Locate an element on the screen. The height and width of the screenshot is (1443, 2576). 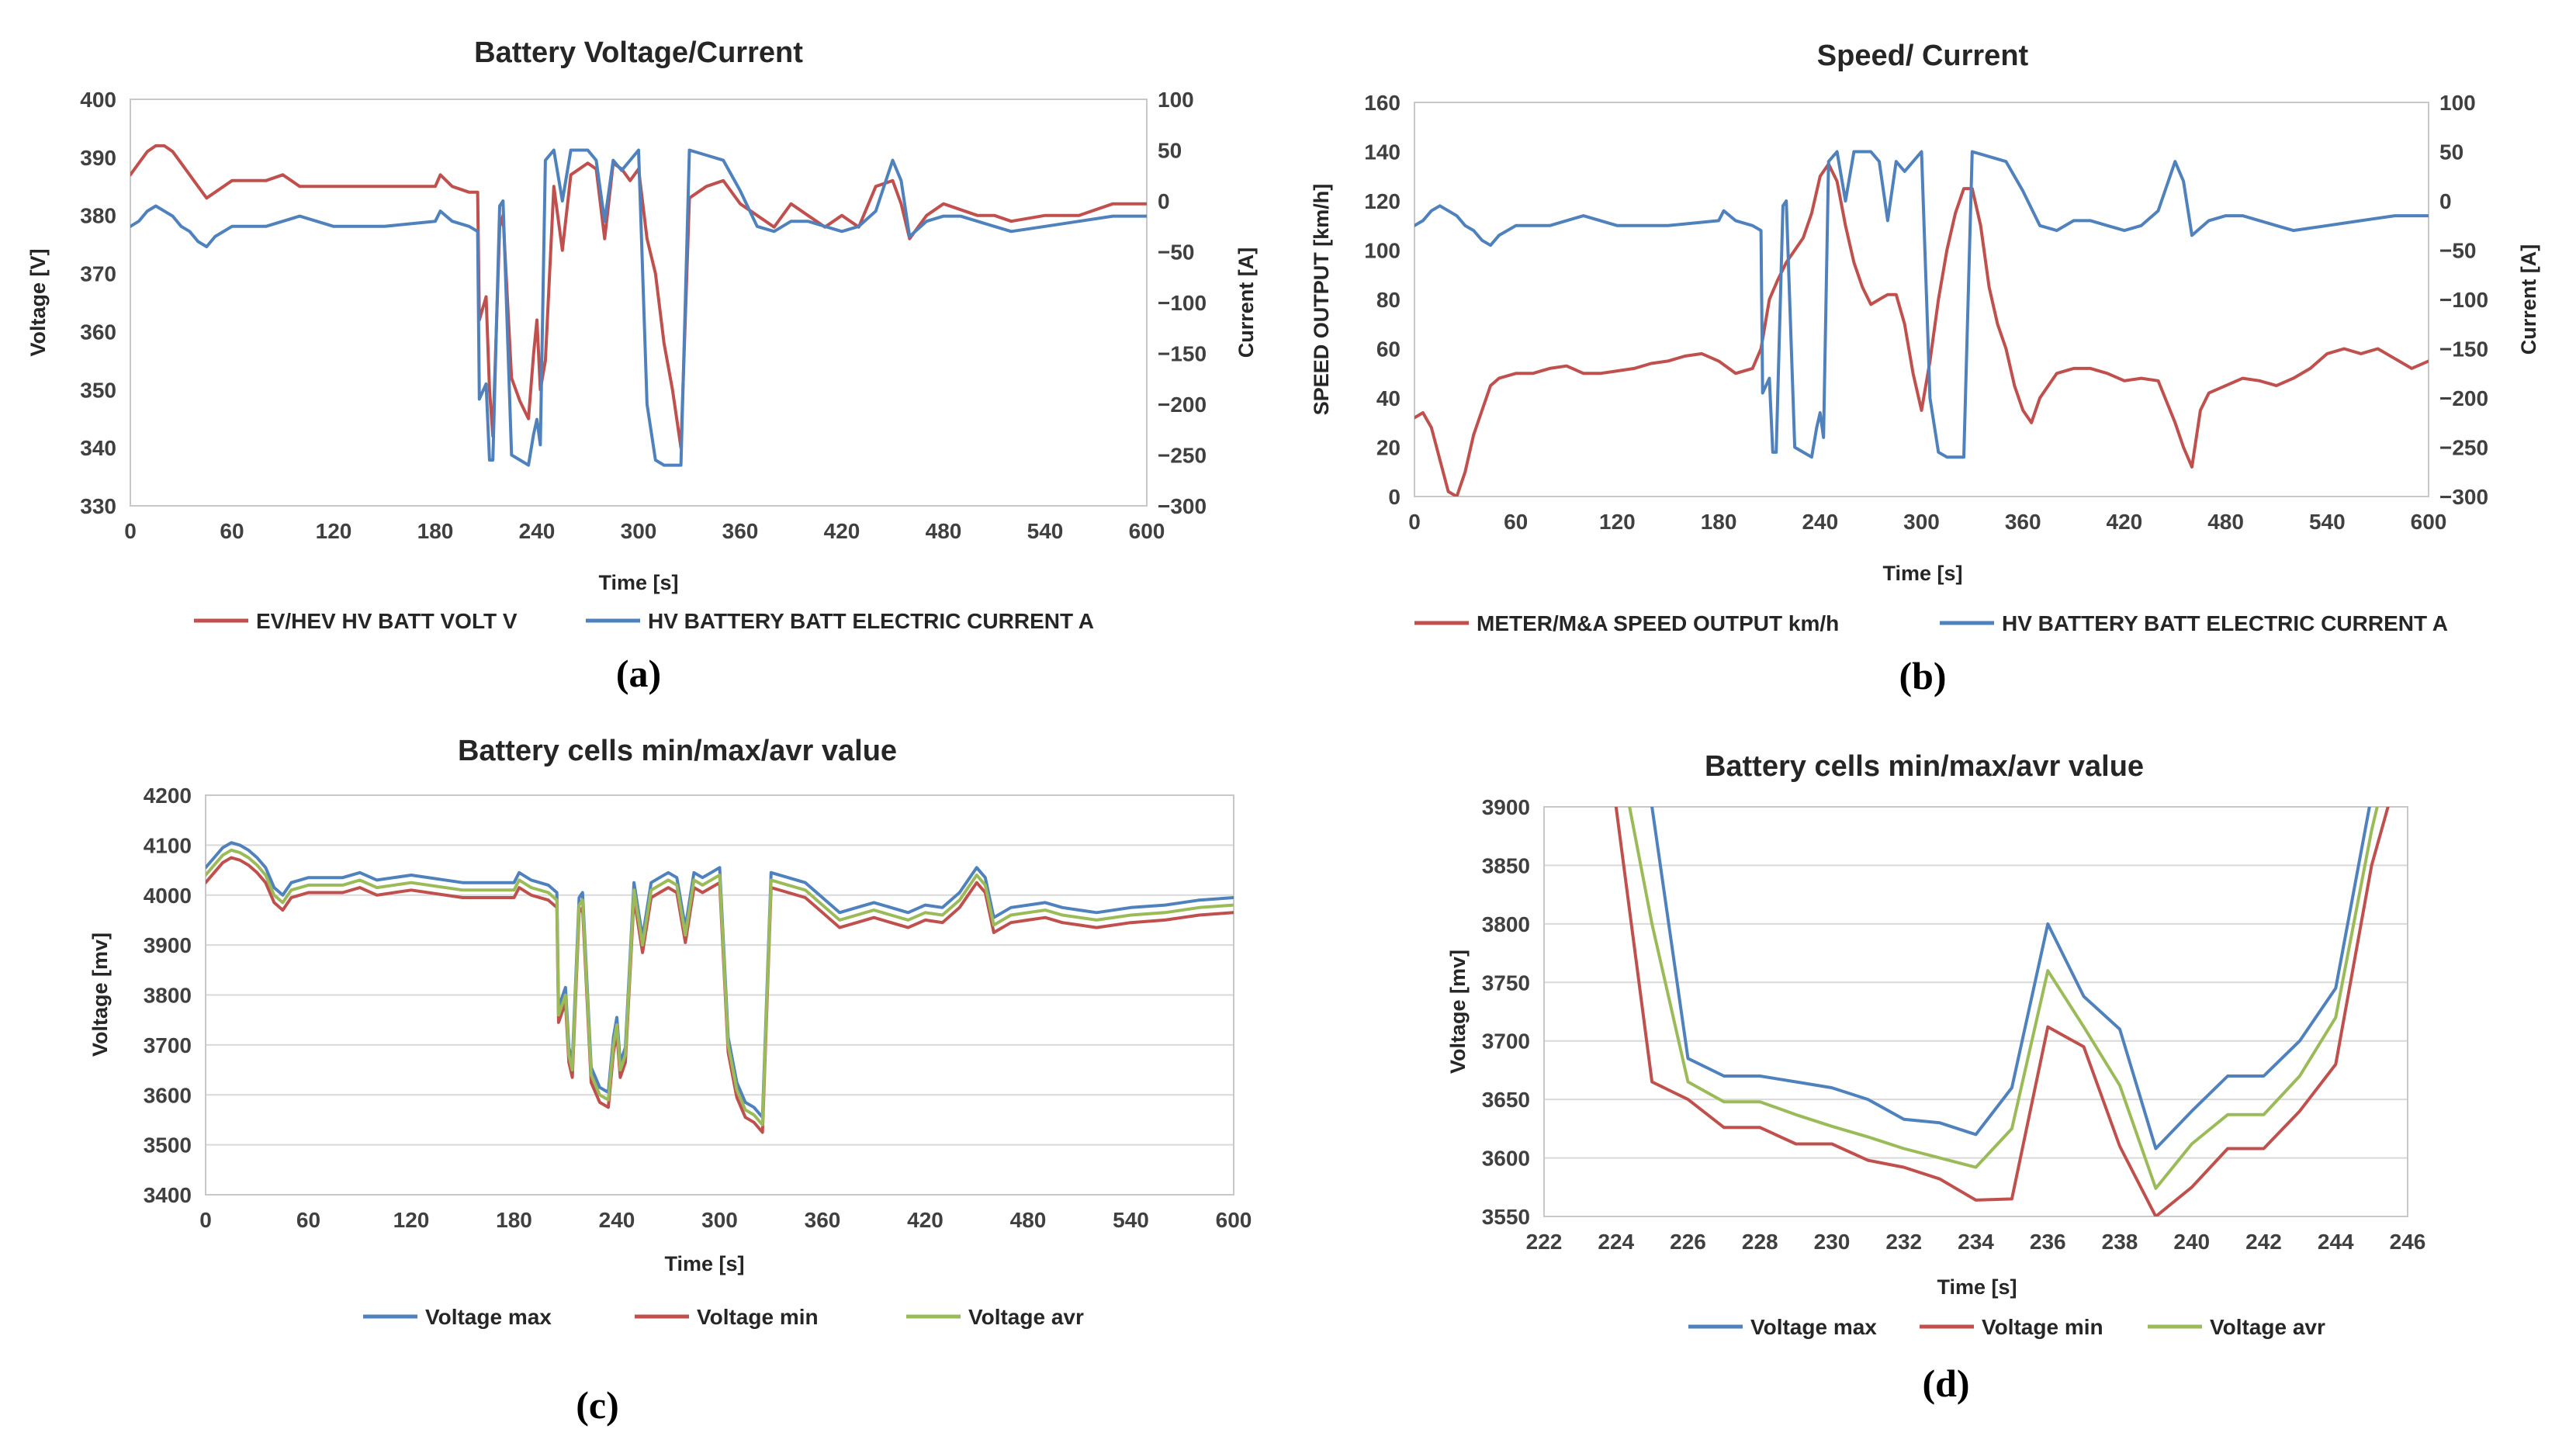
x-tick-label: 242 is located at coordinates (2263, 1242).